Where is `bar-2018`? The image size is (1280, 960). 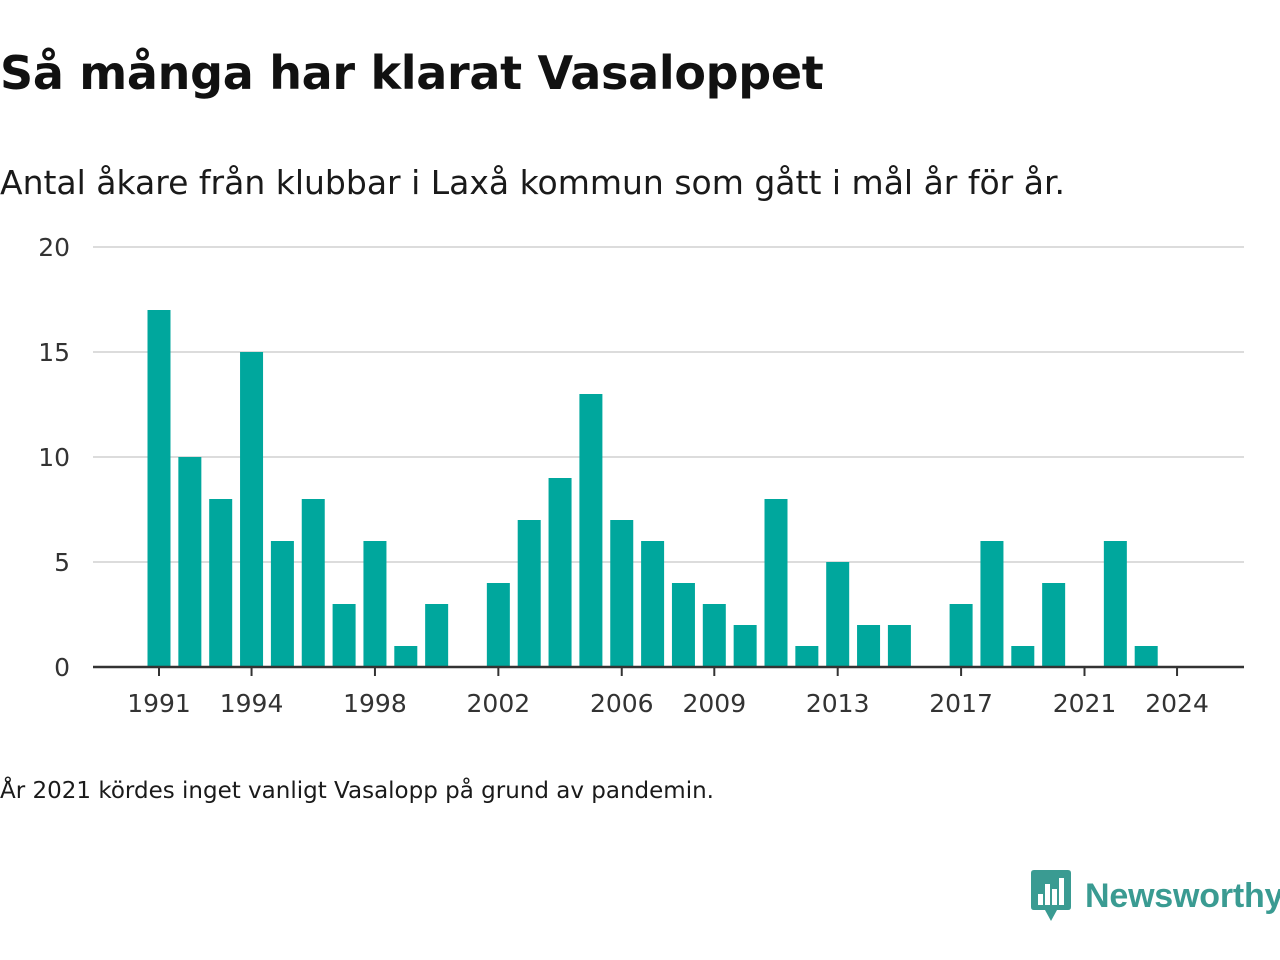 bar-2018 is located at coordinates (992, 604).